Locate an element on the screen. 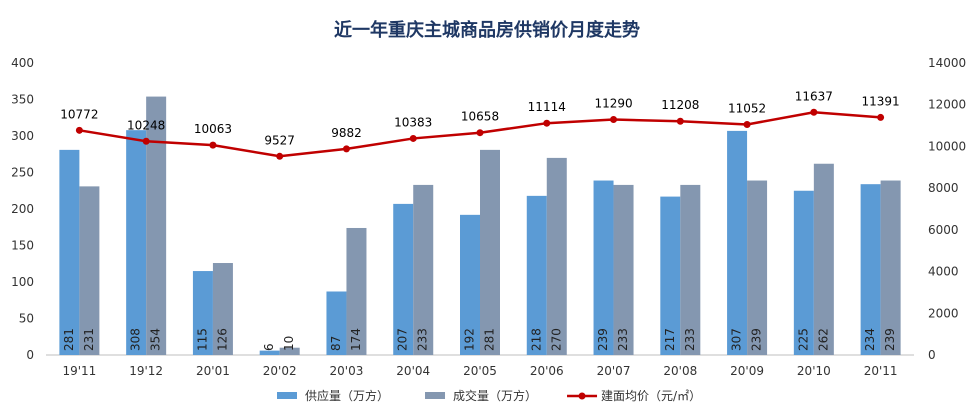 This screenshot has height=417, width=975. chart-title: 近一年重庆主城商品房供销价月度走势 is located at coordinates (487, 30).